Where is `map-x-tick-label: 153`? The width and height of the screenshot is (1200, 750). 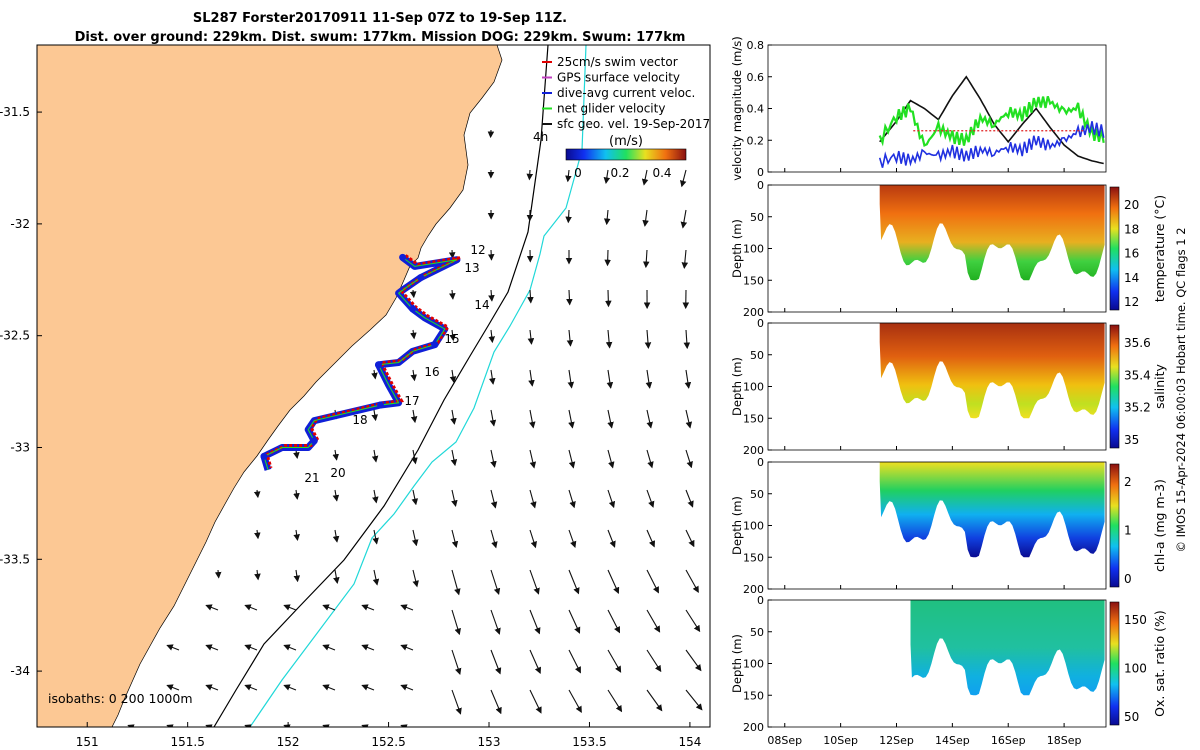 map-x-tick-label: 153 is located at coordinates (489, 742).